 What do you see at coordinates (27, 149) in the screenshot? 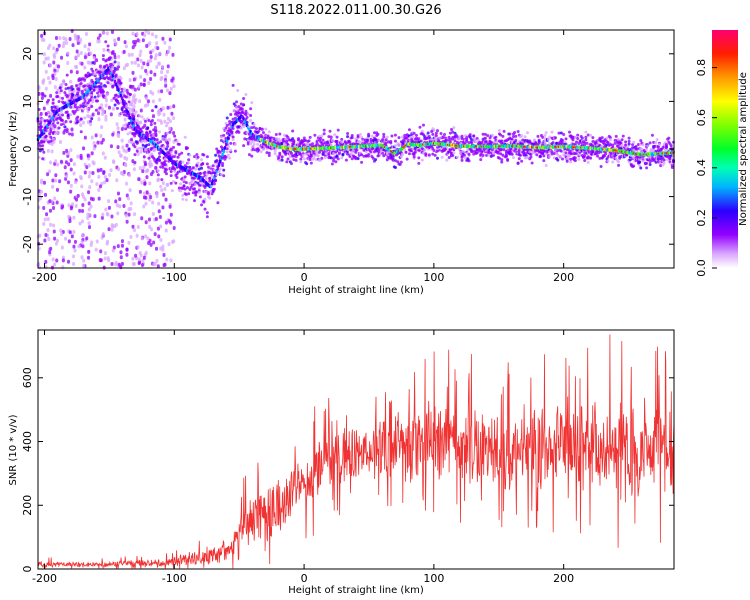
I see `spectrogram-y-tick-label: 0` at bounding box center [27, 149].